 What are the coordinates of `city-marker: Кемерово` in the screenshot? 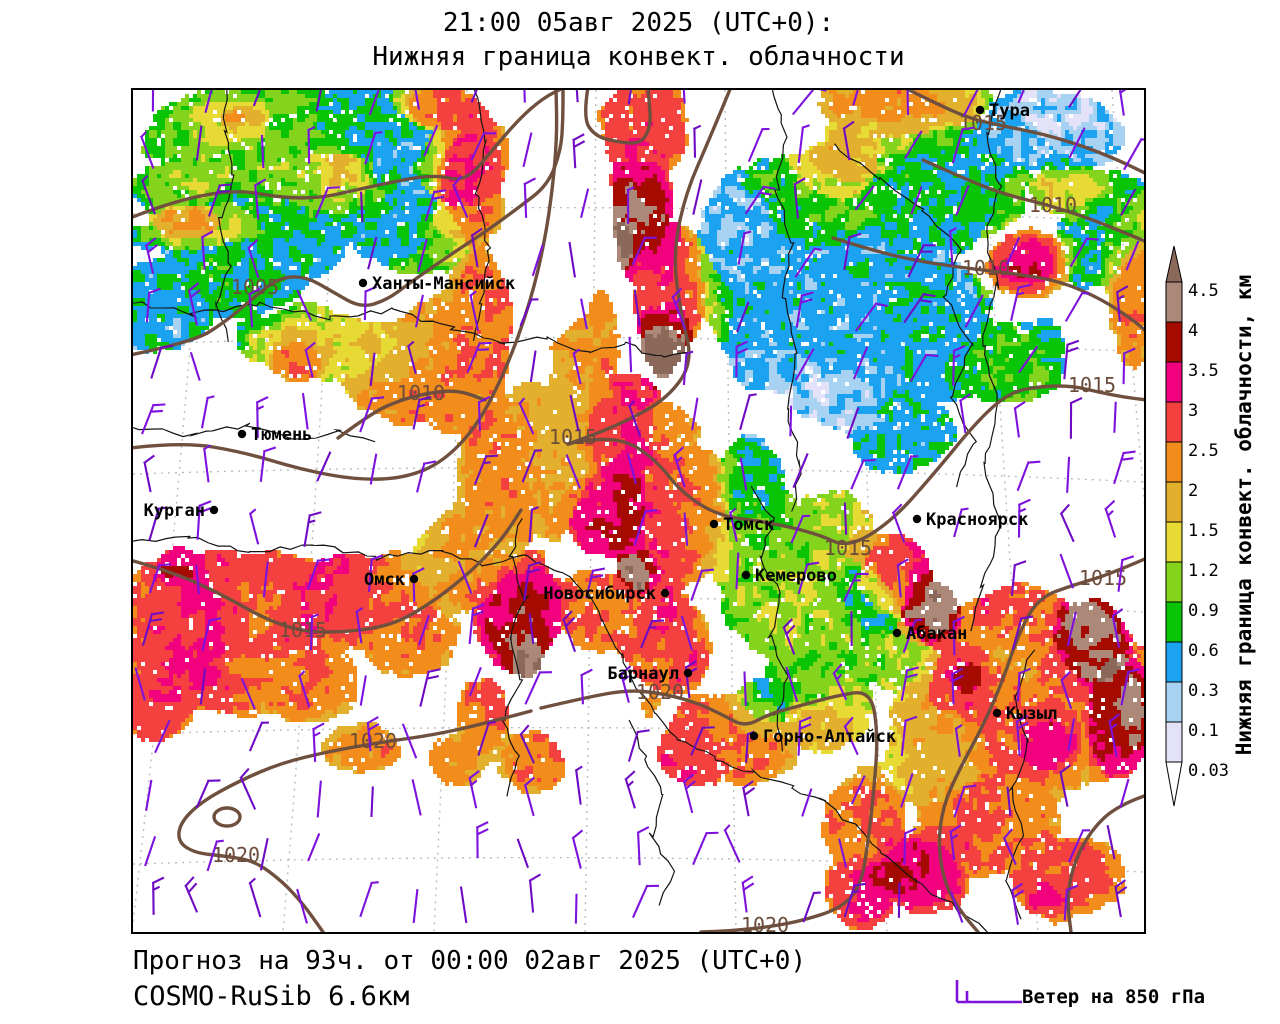 It's located at (789, 576).